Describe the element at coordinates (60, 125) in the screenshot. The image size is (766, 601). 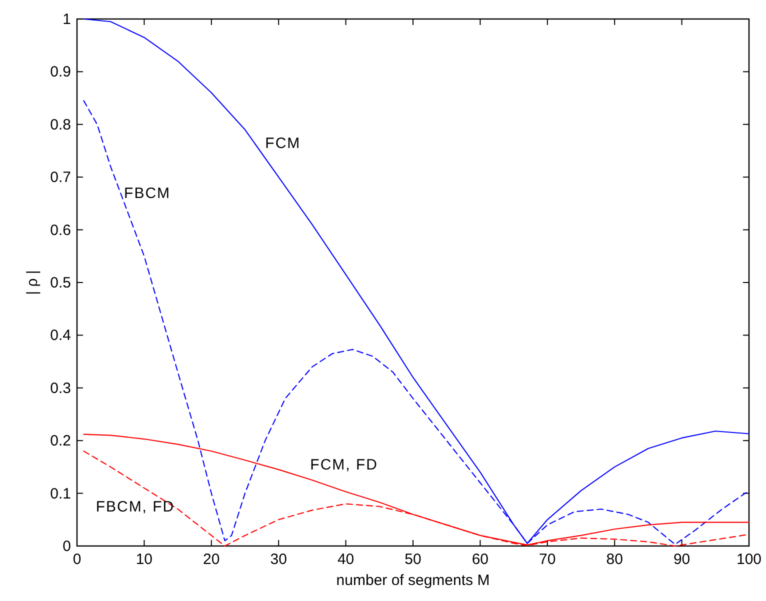
I see `y-tick-label: 0.8` at that location.